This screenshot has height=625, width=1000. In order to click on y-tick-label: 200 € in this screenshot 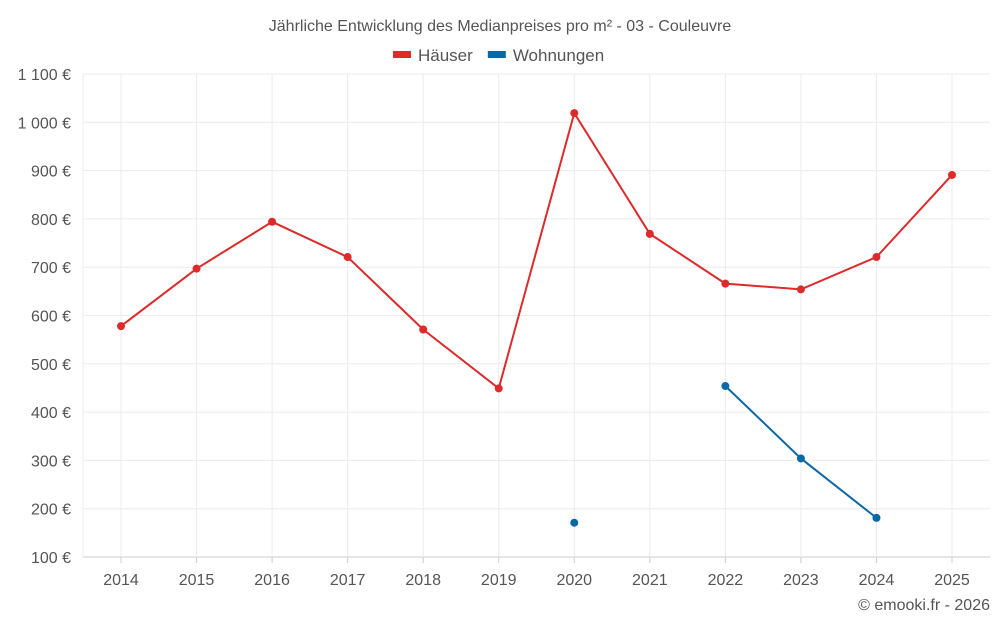, I will do `click(51, 510)`.